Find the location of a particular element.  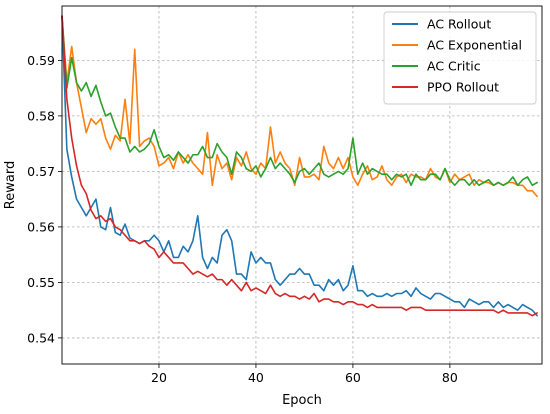

x-axis-ticks: 20 40 60 80 is located at coordinates (304, 374).